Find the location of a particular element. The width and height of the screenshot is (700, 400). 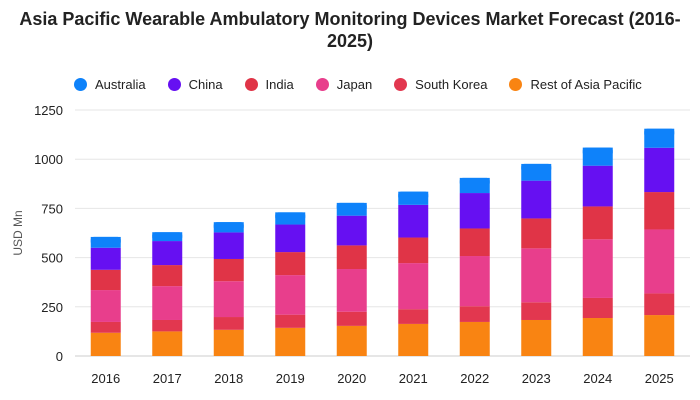

bar-cap-2019 is located at coordinates (290, 216).